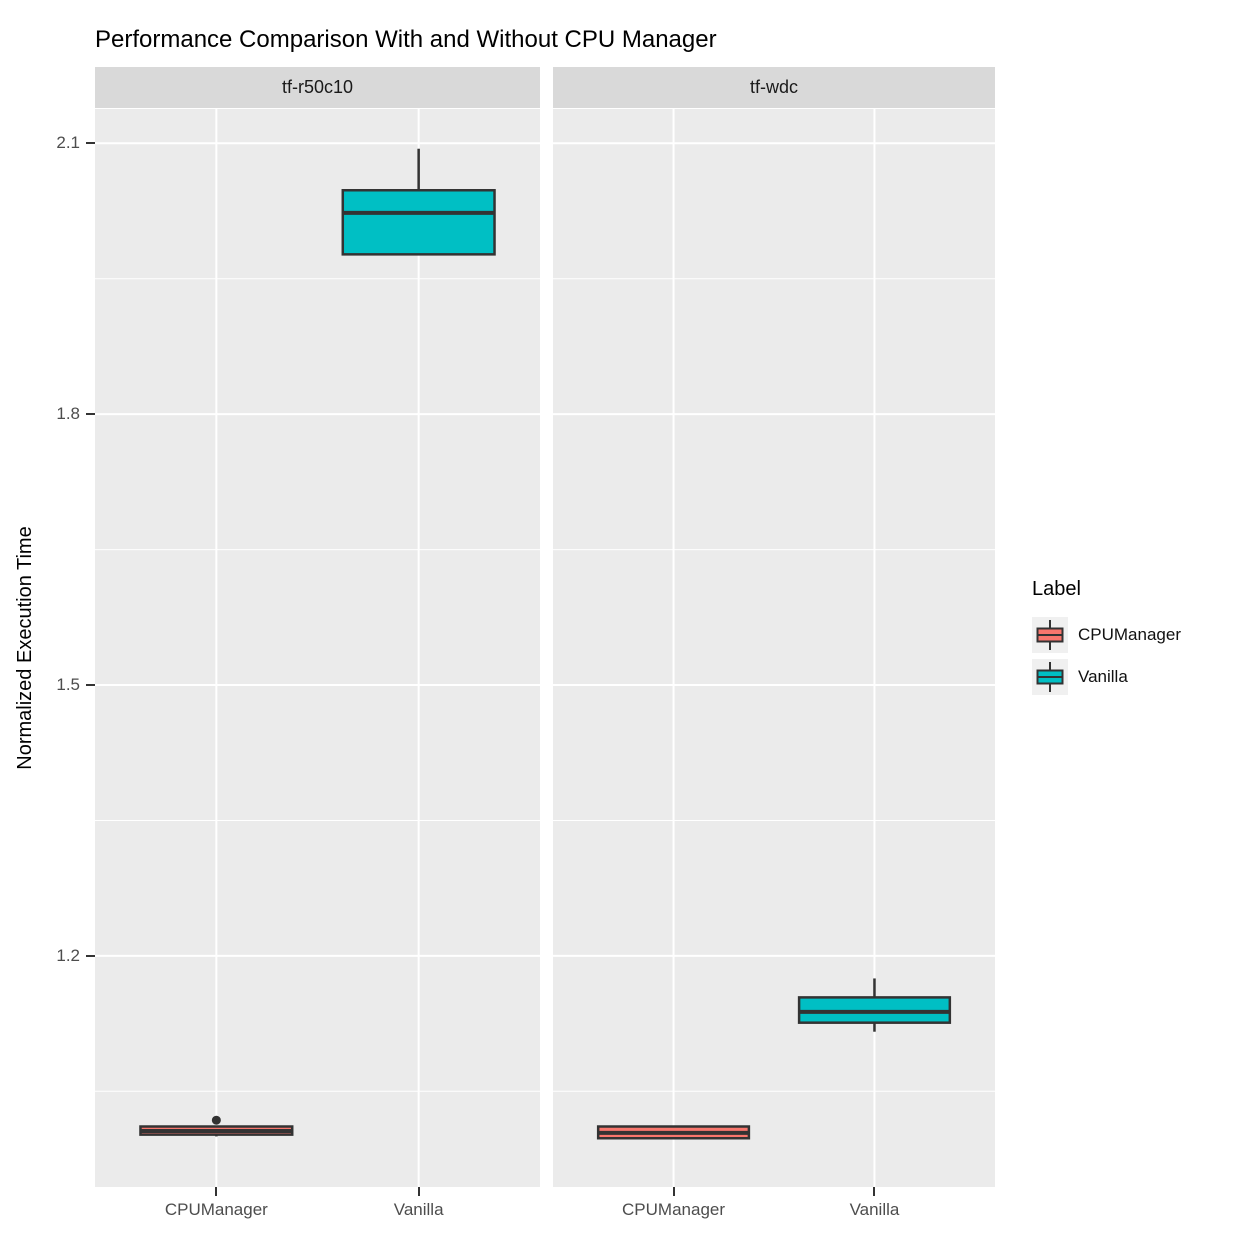  I want to click on facet-strip-tf-wdc: tf-wdc, so click(774, 87).